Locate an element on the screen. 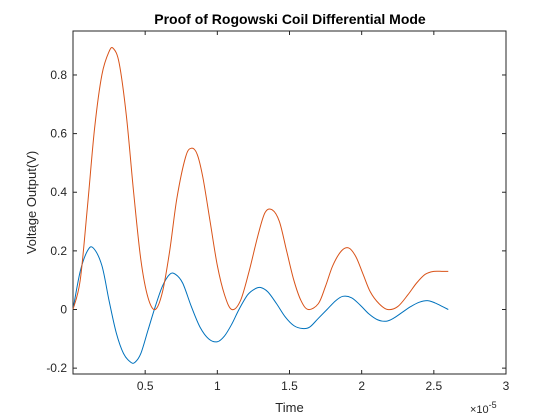  y-tick-label: 0.2 is located at coordinates (58, 251).